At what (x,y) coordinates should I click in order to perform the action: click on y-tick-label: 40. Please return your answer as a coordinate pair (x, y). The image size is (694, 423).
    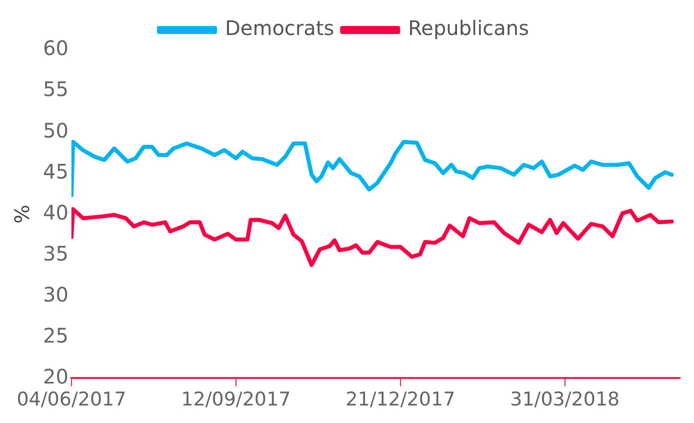
    Looking at the image, I should click on (55, 212).